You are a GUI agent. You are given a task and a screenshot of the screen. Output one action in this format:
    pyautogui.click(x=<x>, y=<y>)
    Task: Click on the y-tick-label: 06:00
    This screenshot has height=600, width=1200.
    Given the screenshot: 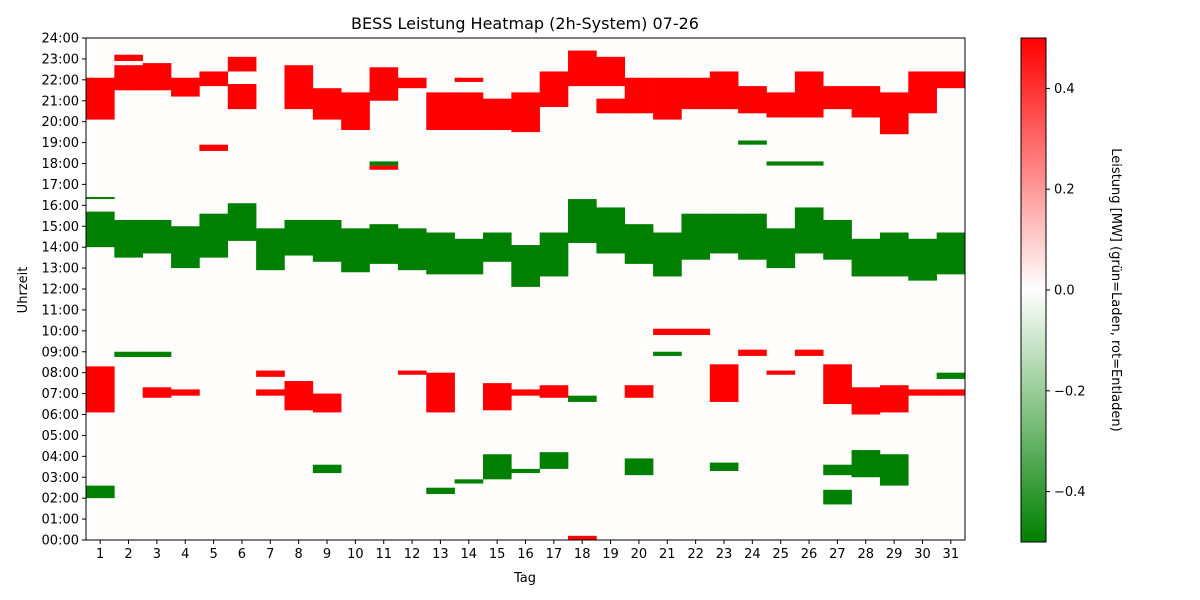 What is the action you would take?
    pyautogui.click(x=60, y=415)
    